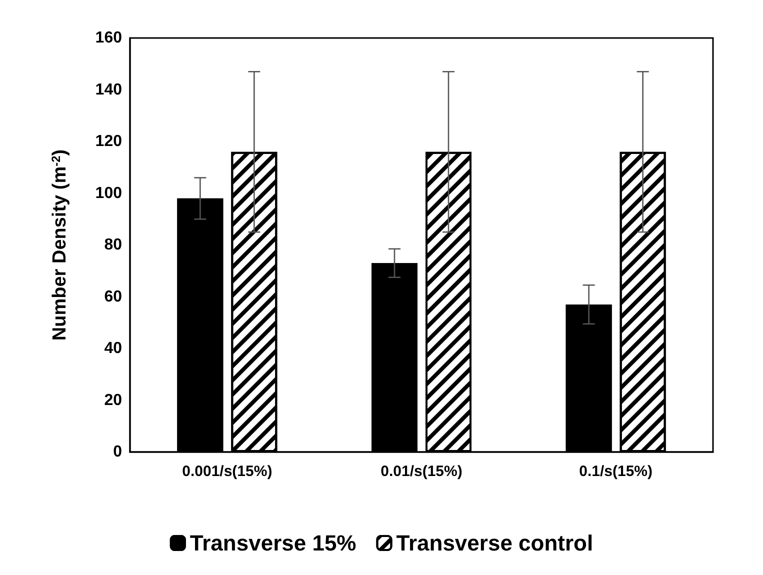 This screenshot has height=575, width=763. I want to click on x-tick-label: 0.001/s(15%), so click(227, 471).